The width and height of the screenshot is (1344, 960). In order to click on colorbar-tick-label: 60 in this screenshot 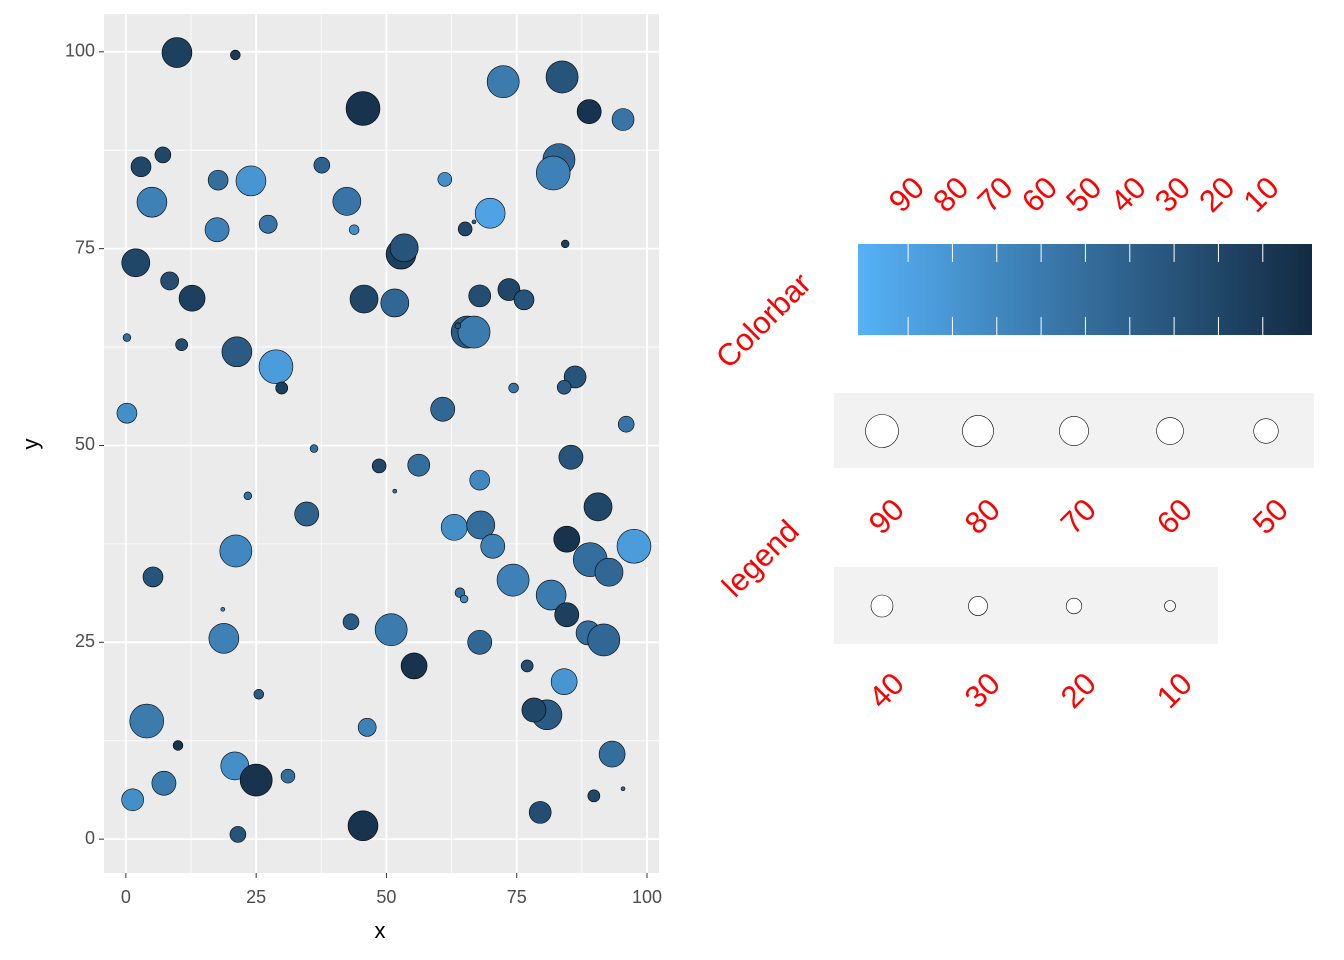, I will do `click(1039, 194)`.